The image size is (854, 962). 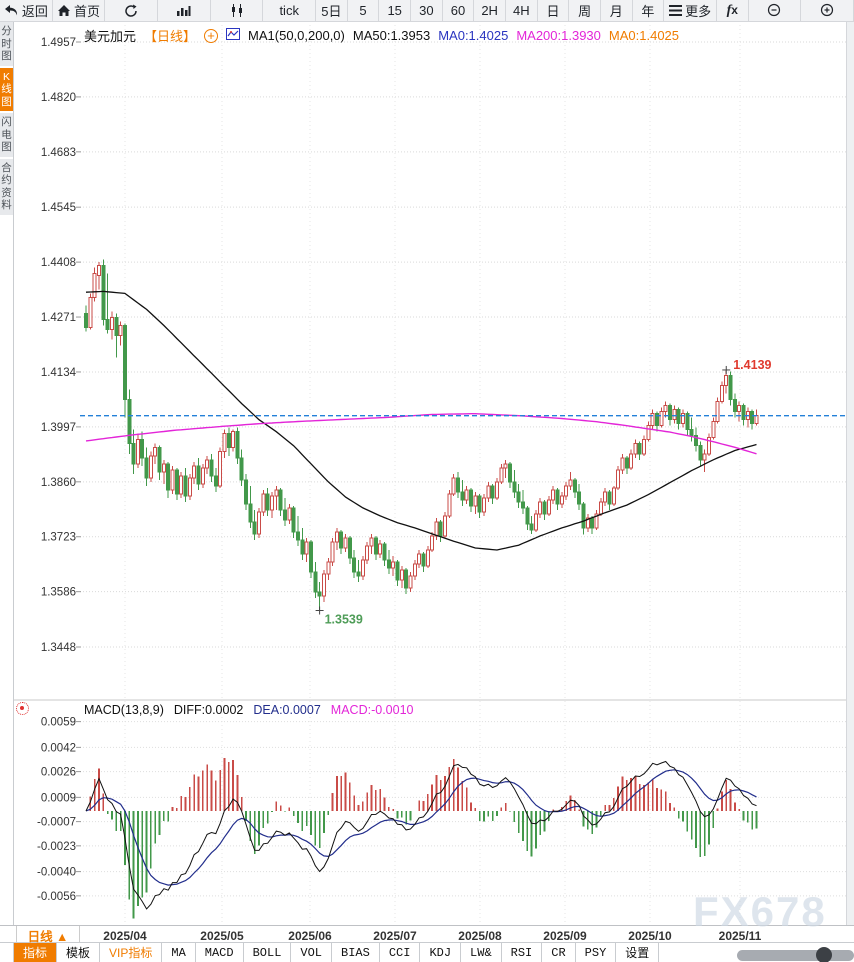 I want to click on indicator-tab-BOLL: BOLL, so click(x=268, y=952).